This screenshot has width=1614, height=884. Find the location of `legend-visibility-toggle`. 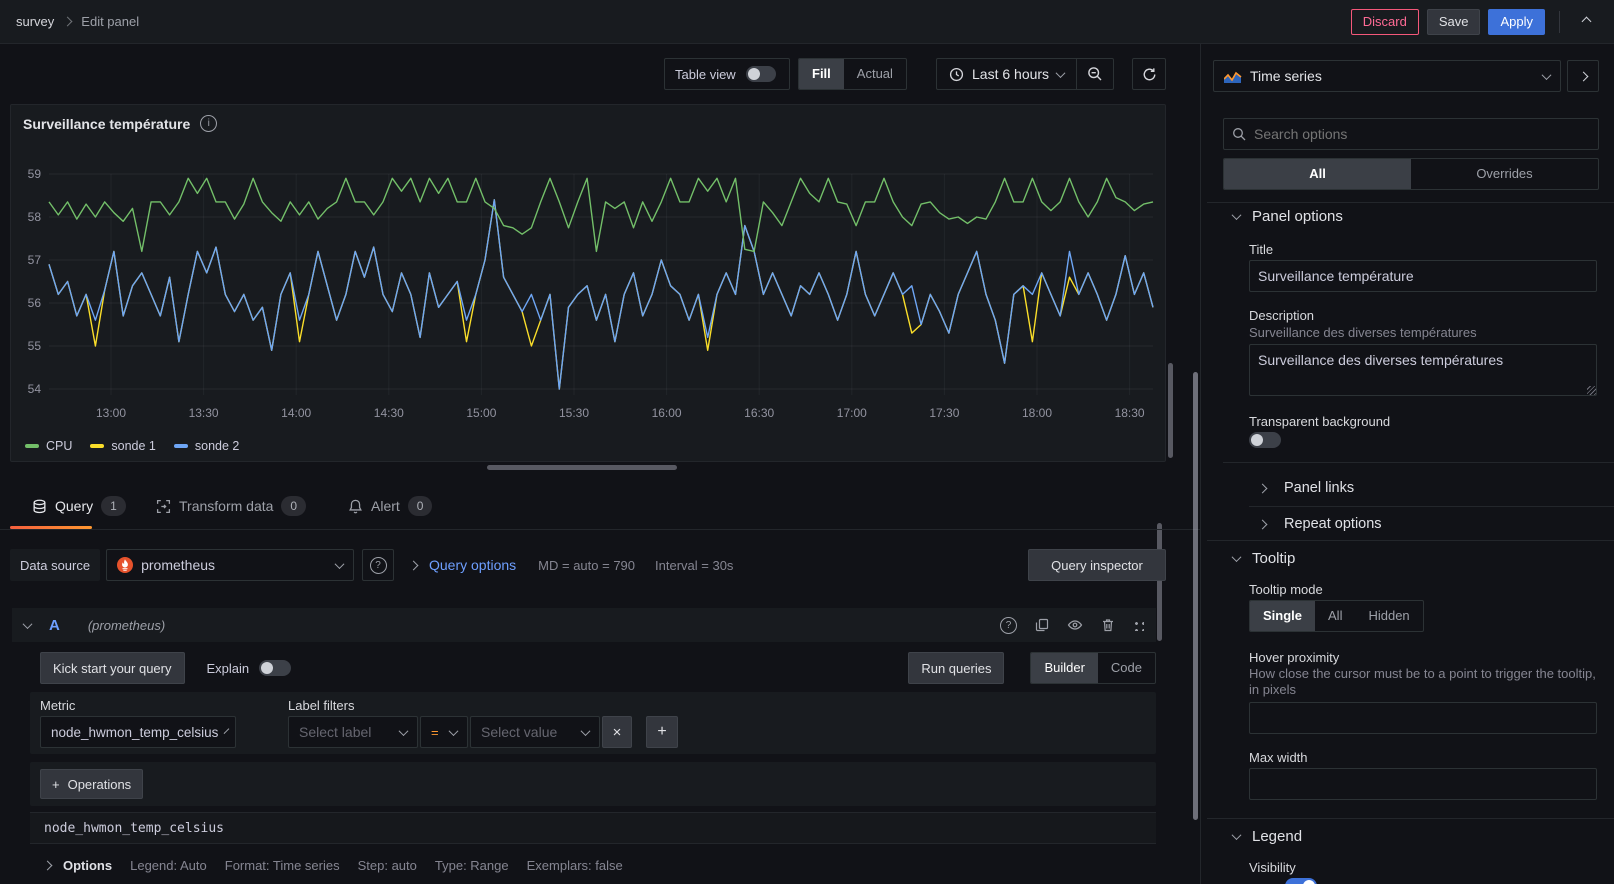

legend-visibility-toggle is located at coordinates (1300, 881).